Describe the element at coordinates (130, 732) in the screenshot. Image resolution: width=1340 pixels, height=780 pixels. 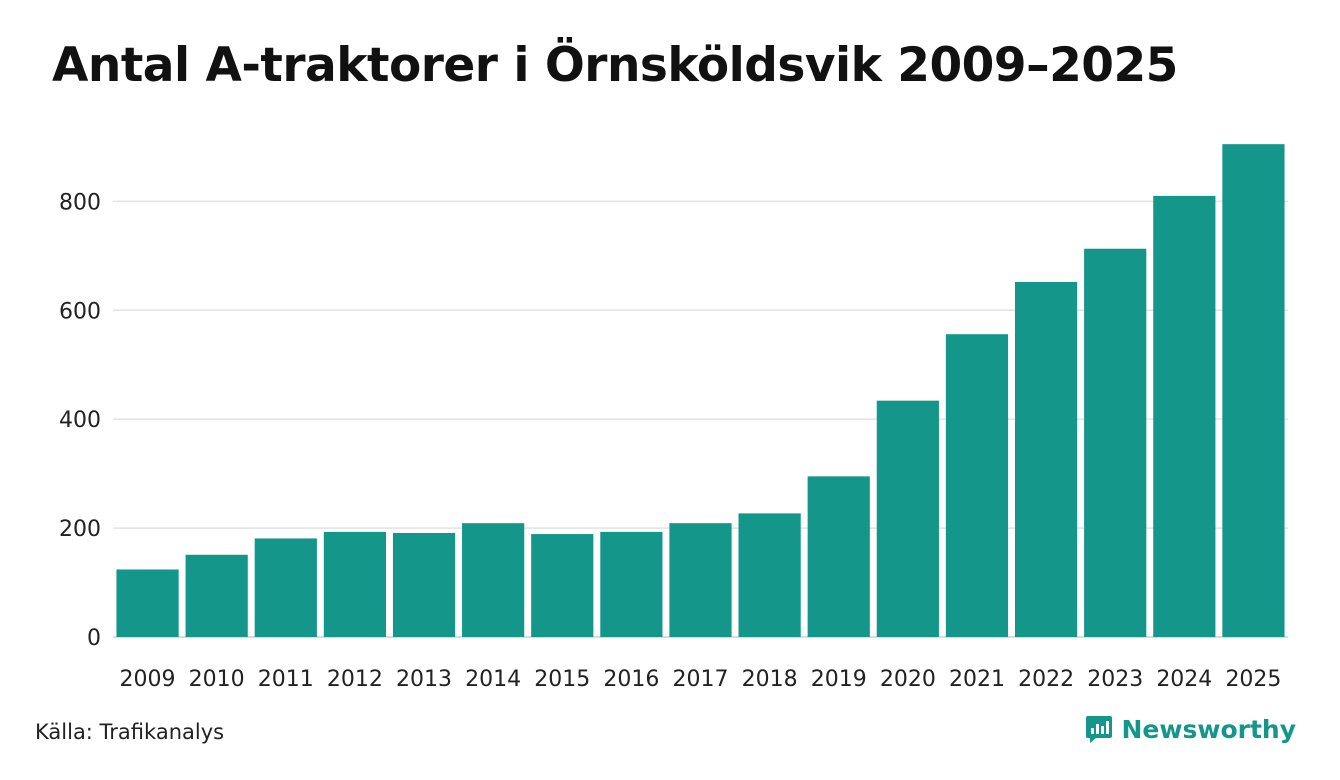
I see `source-note: Källa: Trafikanalys` at that location.